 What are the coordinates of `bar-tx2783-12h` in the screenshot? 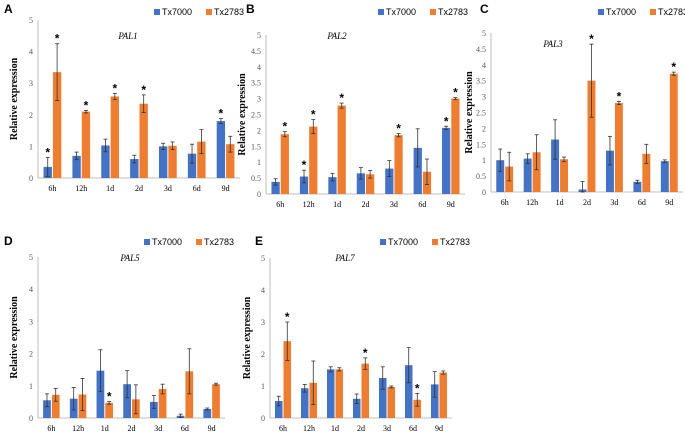 It's located at (536, 172).